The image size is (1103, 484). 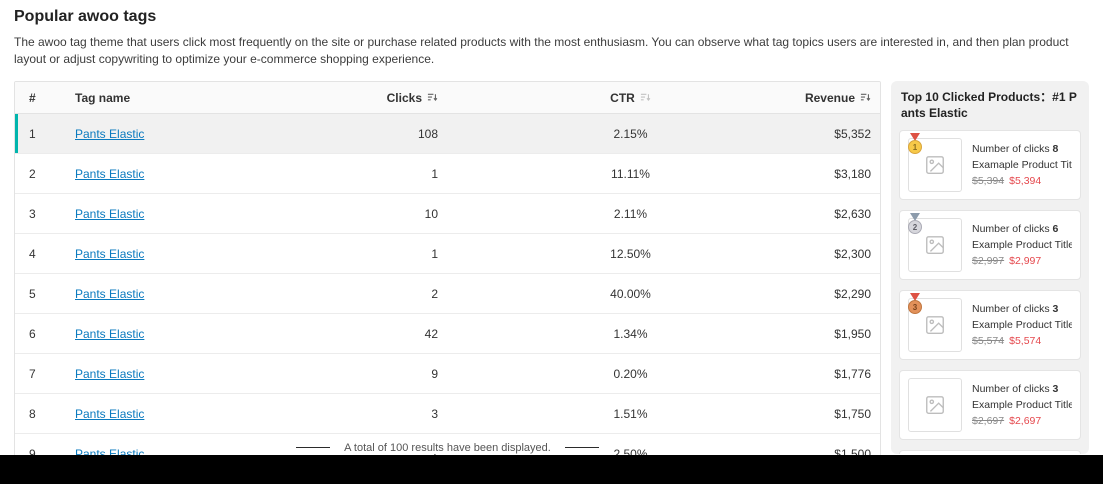 I want to click on header-tag-name: Tag name, so click(x=191, y=98).